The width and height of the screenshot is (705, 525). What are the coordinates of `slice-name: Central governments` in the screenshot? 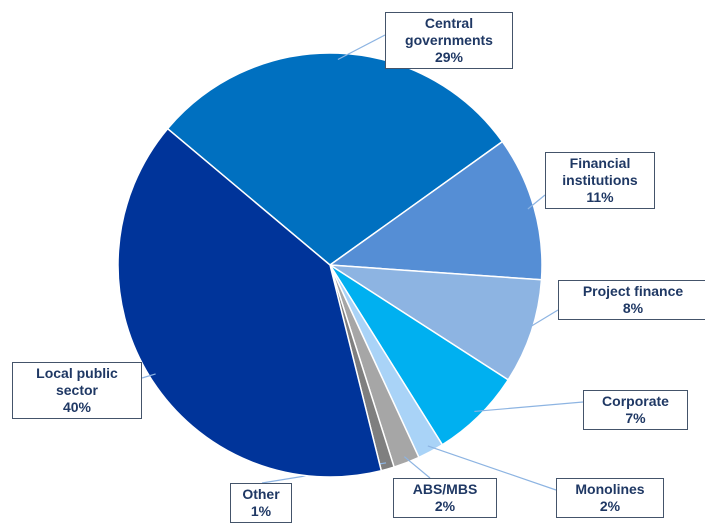 It's located at (449, 31).